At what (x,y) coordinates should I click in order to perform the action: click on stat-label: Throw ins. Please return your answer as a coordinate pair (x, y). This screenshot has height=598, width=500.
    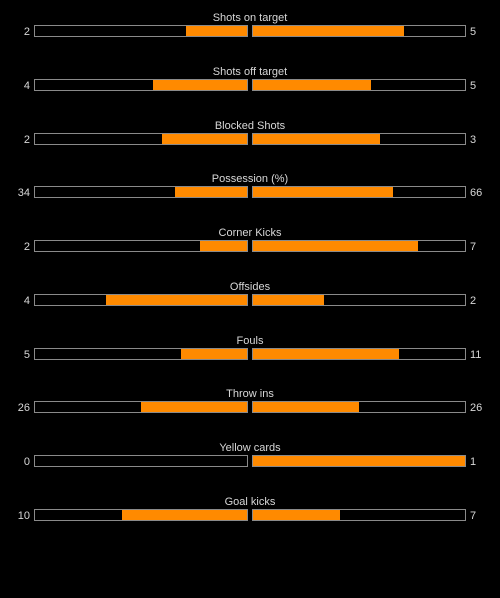
    Looking at the image, I should click on (250, 394).